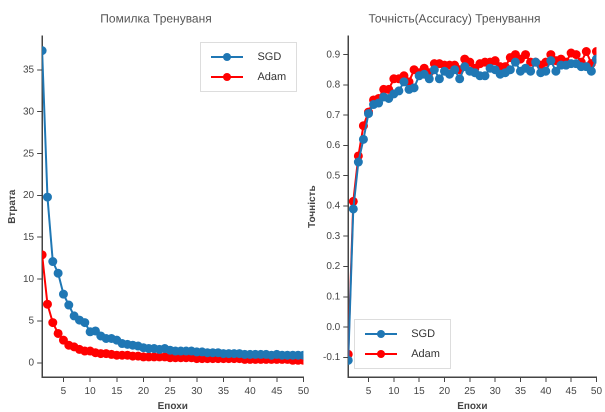 This screenshot has width=605, height=412. I want to click on y-tick-label: 0.7, so click(333, 115).